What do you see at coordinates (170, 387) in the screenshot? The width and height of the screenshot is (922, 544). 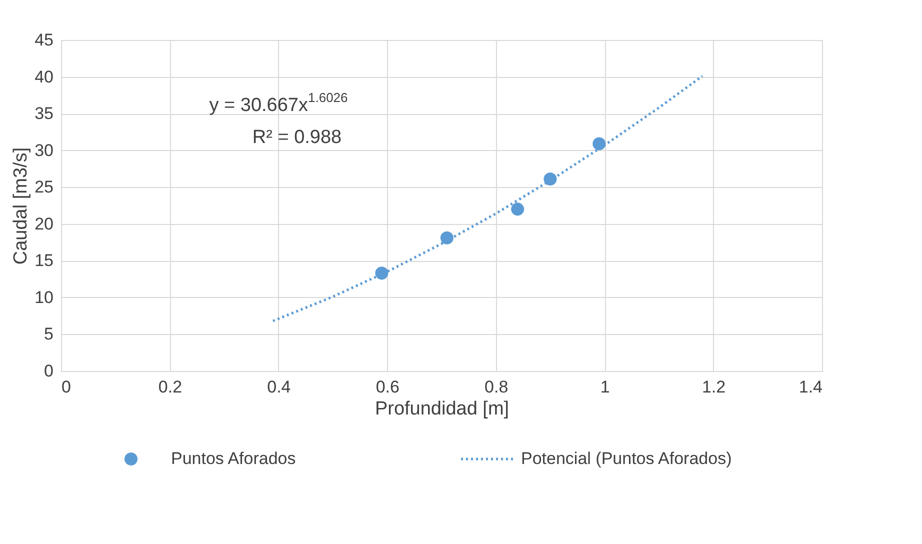 I see `x-tick-label: 0.2` at bounding box center [170, 387].